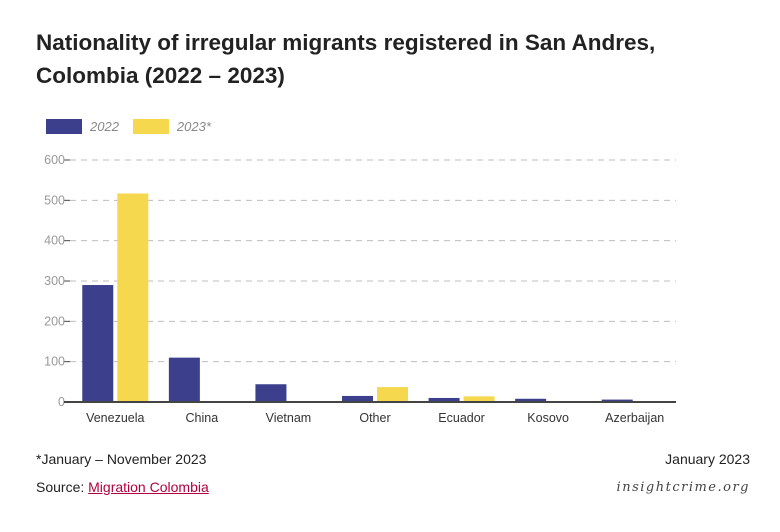 The width and height of the screenshot is (780, 532). What do you see at coordinates (61, 402) in the screenshot?
I see `y-tick-label: 0` at bounding box center [61, 402].